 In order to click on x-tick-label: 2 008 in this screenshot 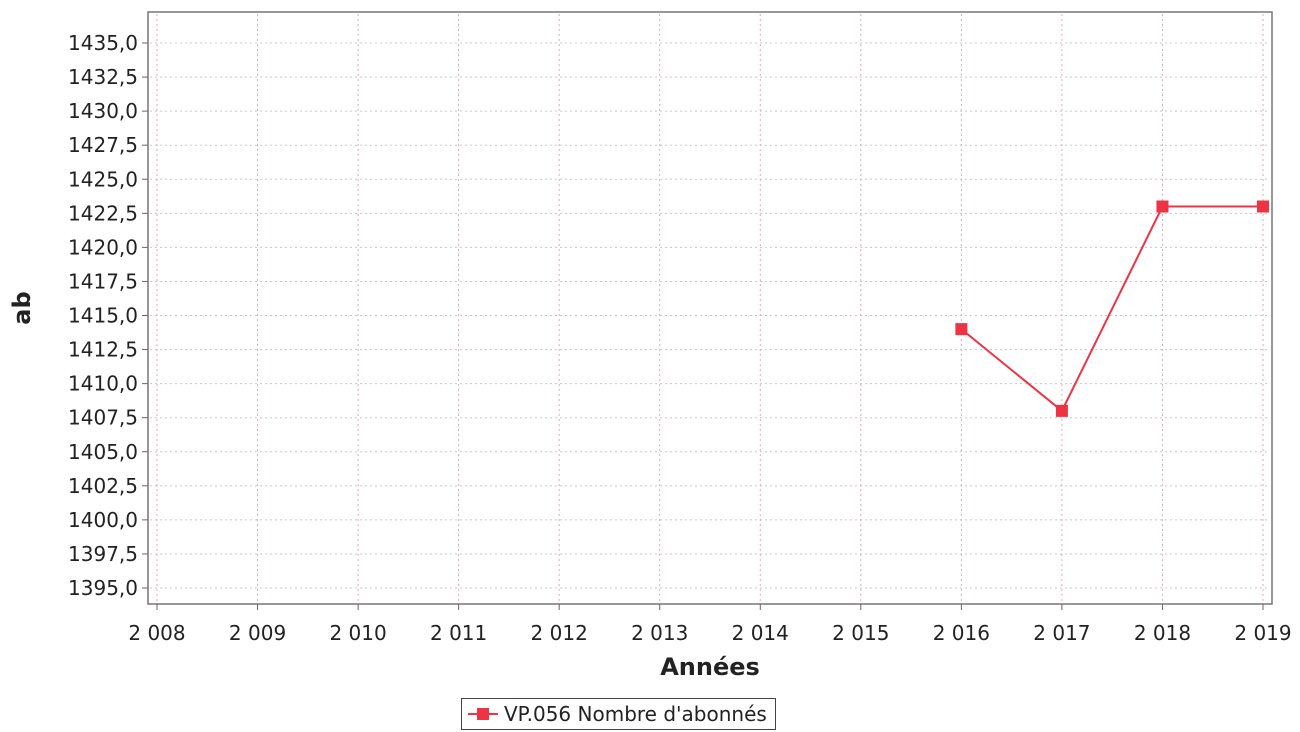, I will do `click(156, 633)`.